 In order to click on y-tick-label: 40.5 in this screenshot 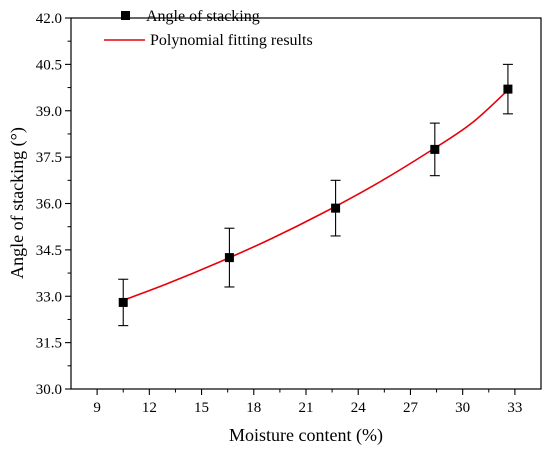, I will do `click(49, 65)`.